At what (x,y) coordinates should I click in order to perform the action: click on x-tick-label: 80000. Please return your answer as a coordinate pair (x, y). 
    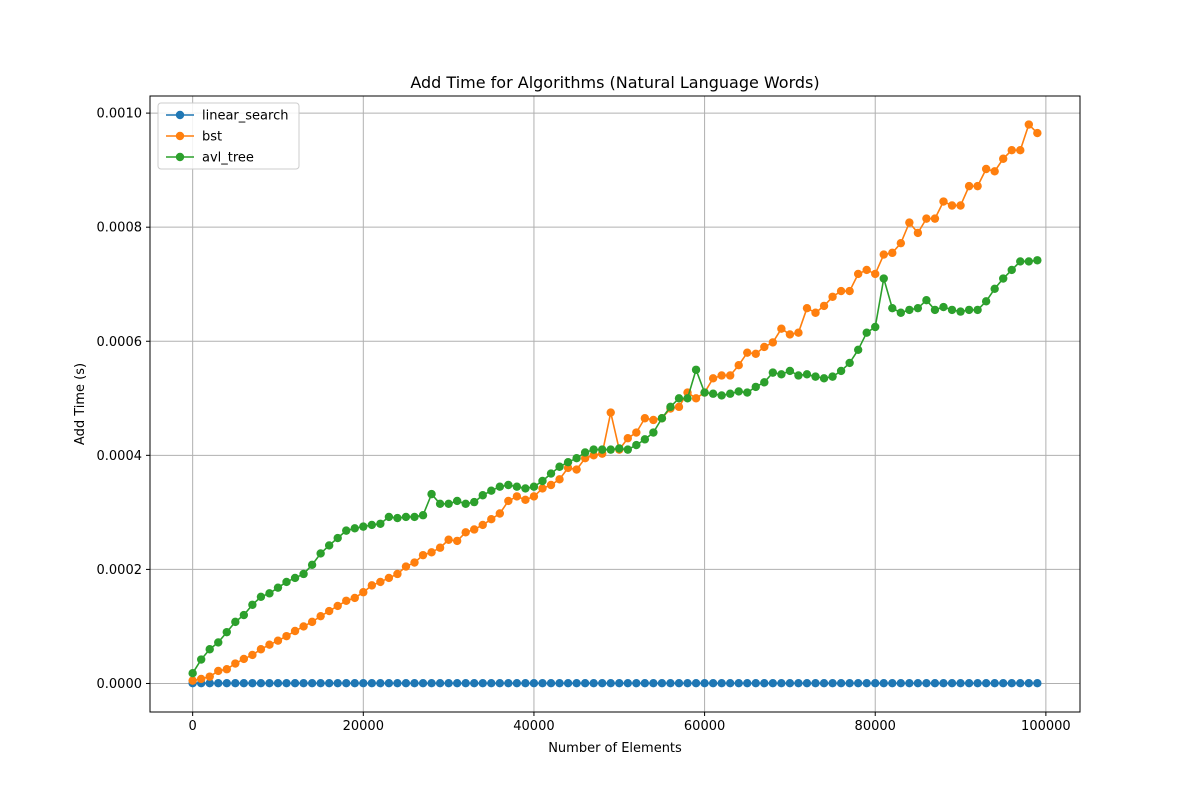
    Looking at the image, I should click on (875, 726).